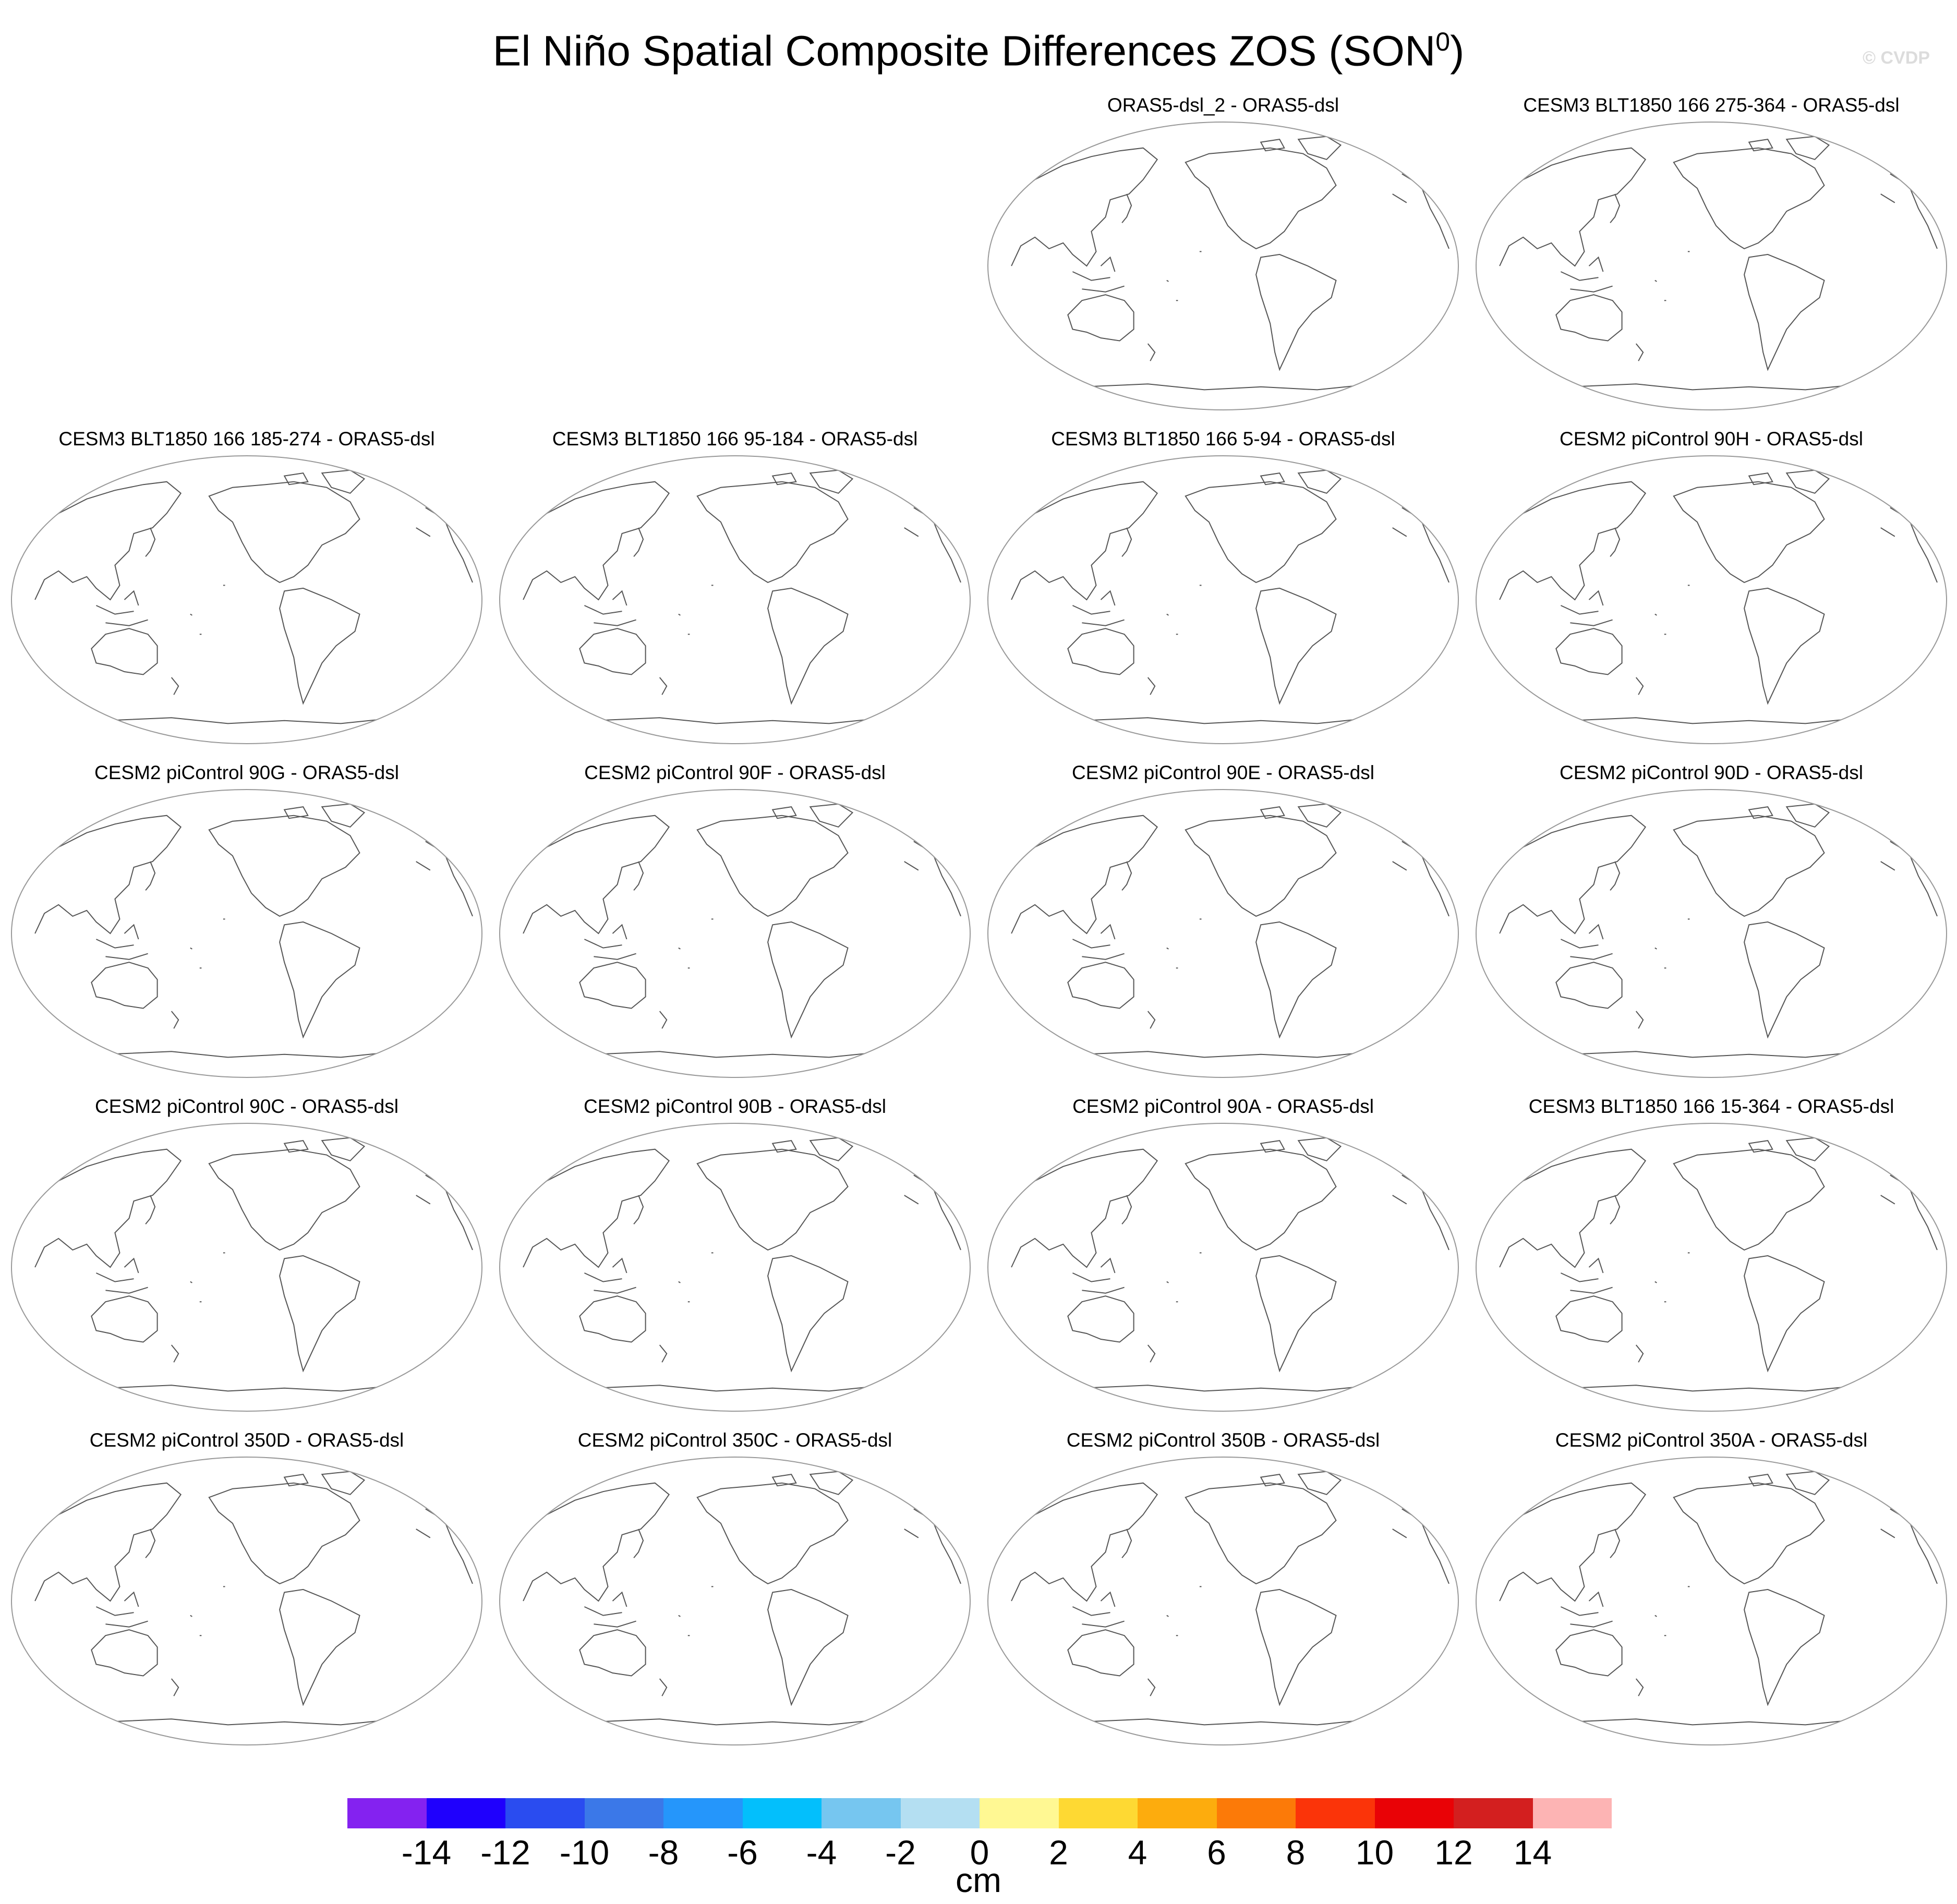 The width and height of the screenshot is (1957, 1904). Describe the element at coordinates (584, 1852) in the screenshot. I see `colorbar-label: -10` at that location.